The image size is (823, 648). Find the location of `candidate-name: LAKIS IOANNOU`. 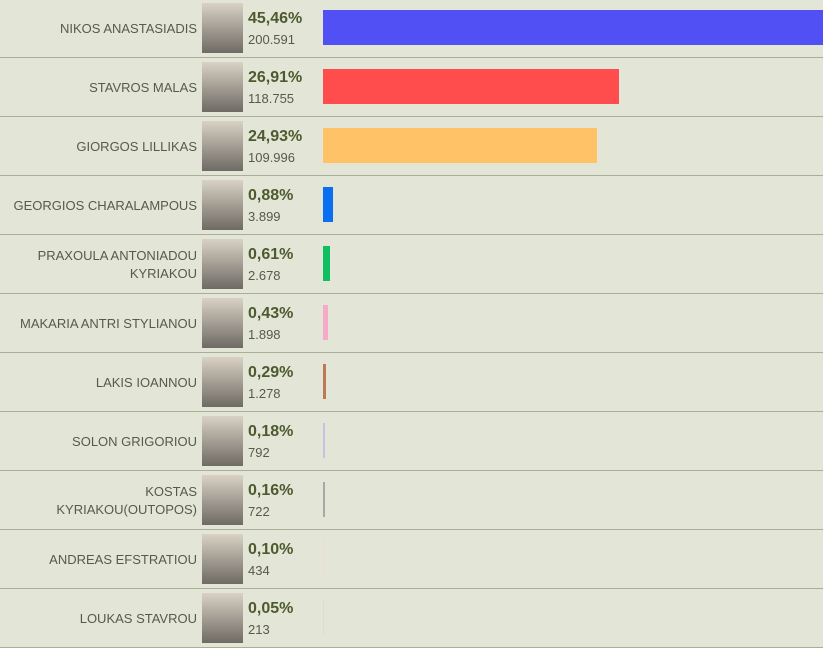

candidate-name: LAKIS IOANNOU is located at coordinates (146, 382).